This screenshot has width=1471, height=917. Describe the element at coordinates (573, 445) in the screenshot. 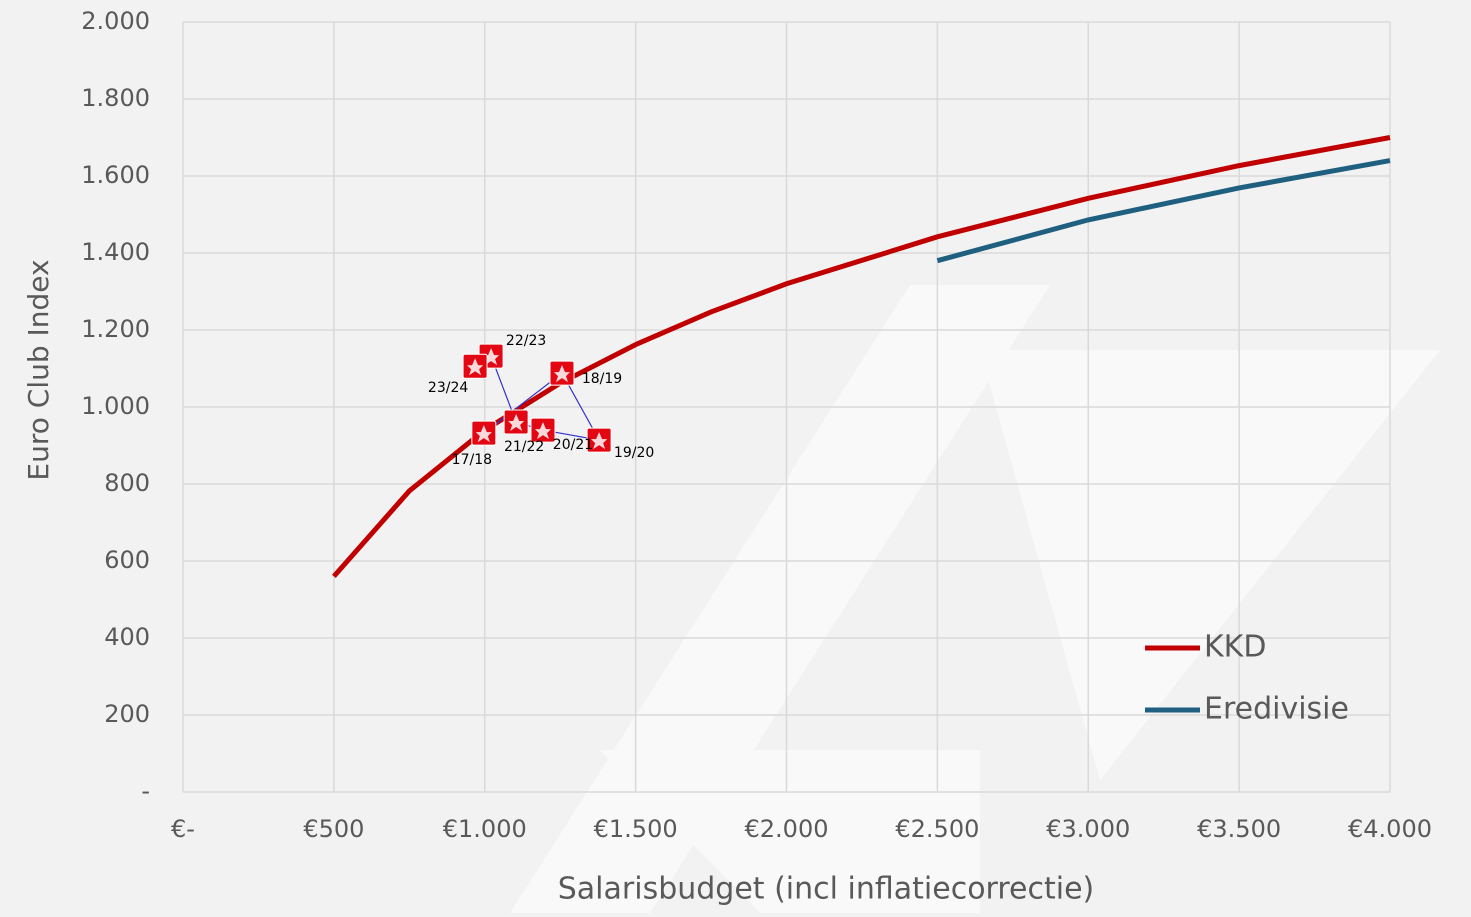

I see `point-label: 20/21` at that location.